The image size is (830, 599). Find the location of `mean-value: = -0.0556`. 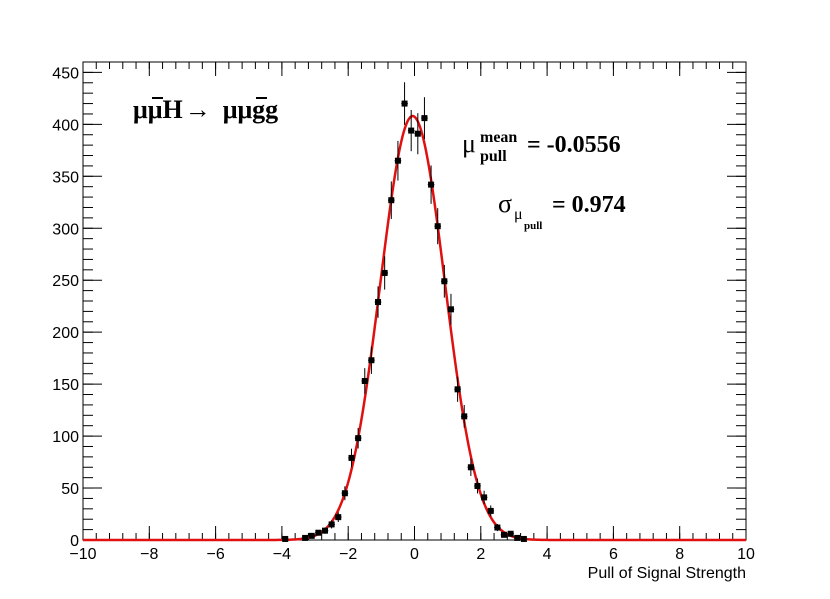

mean-value: = -0.0556 is located at coordinates (574, 145).